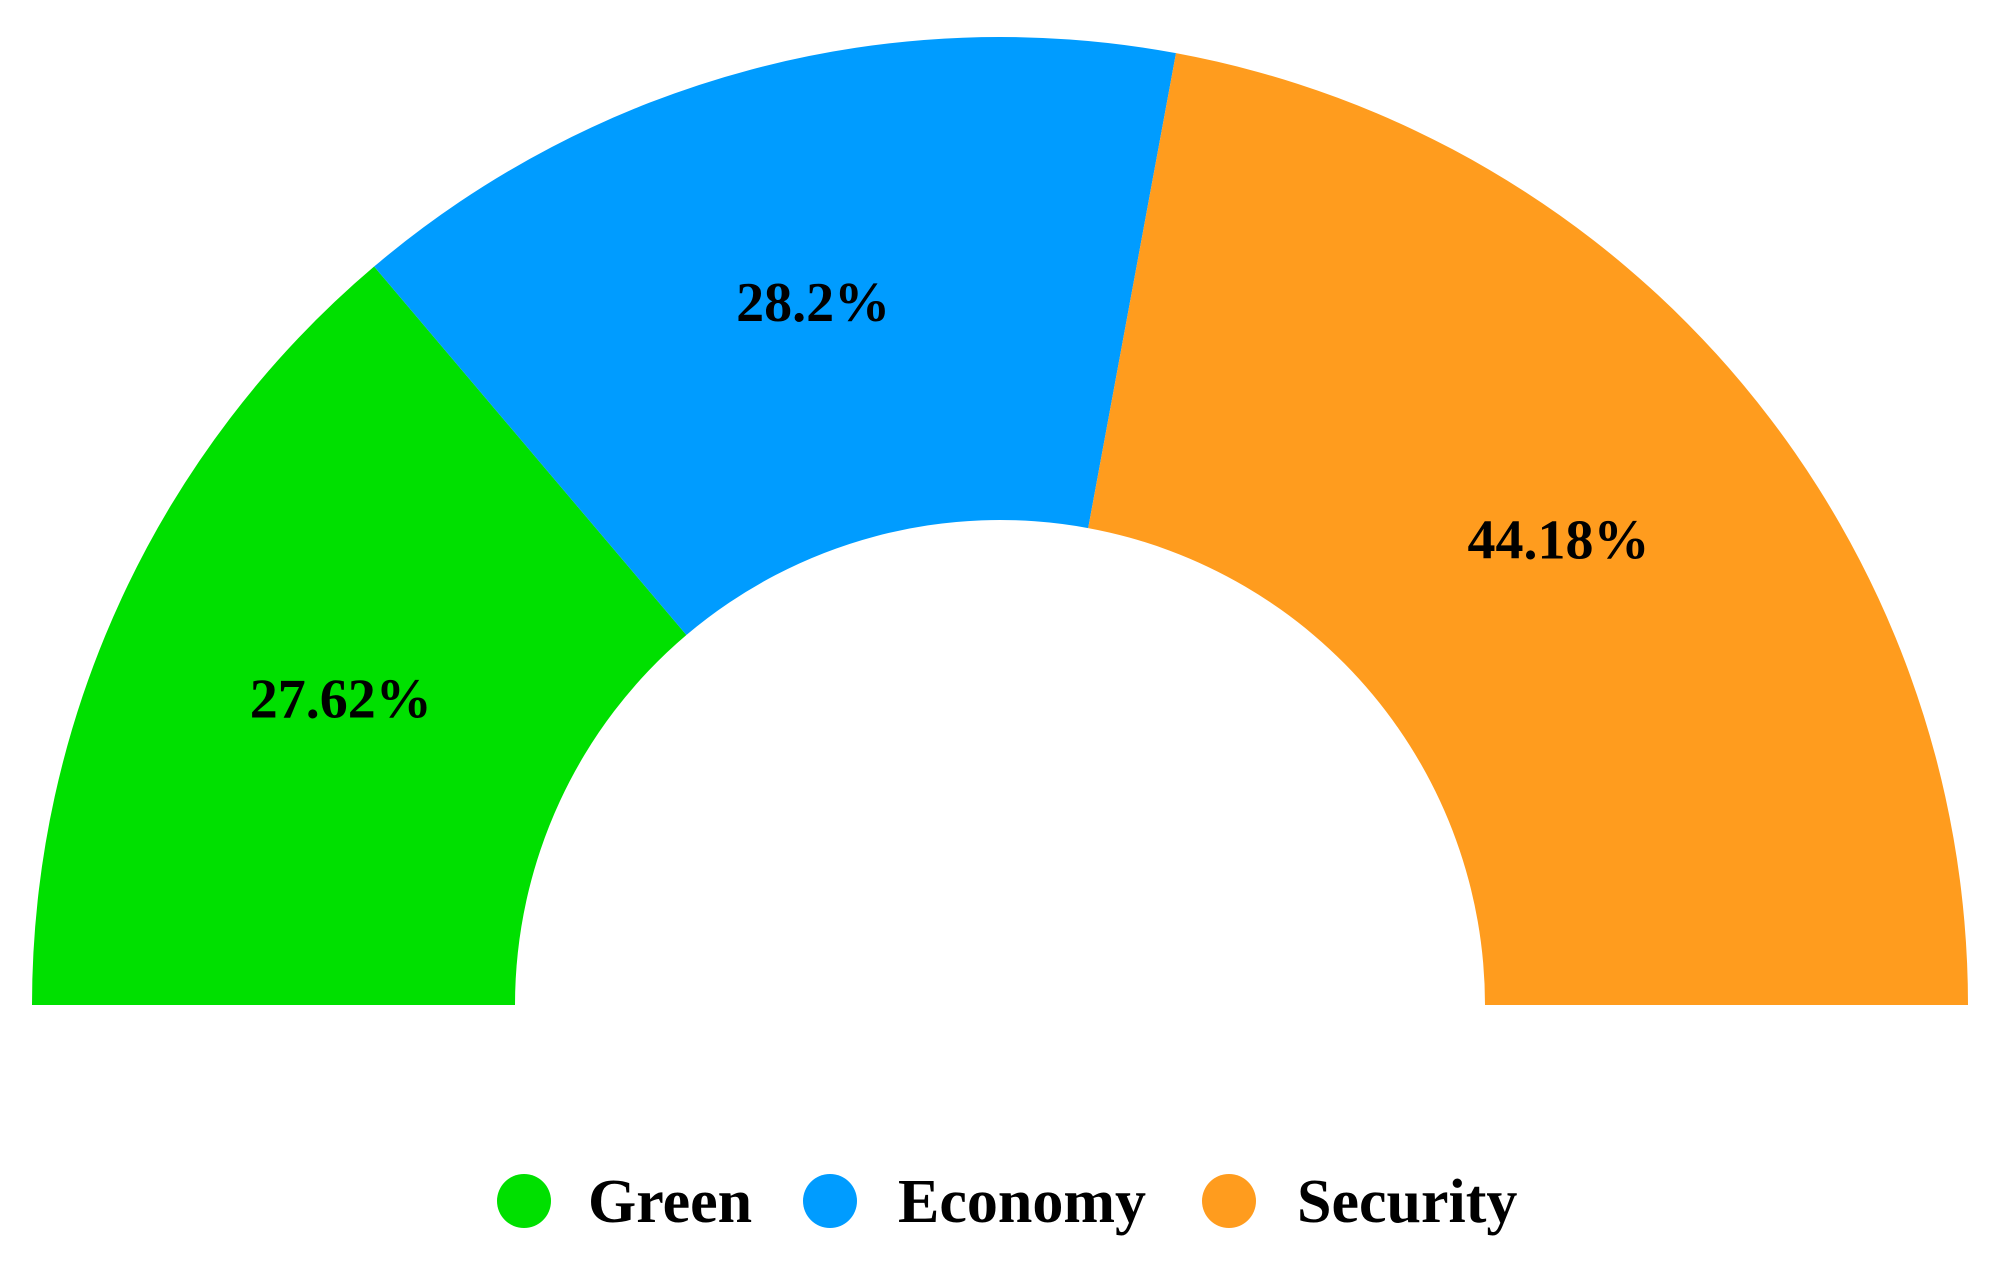 The height and width of the screenshot is (1268, 1999). I want to click on legend-label-green: Green, so click(670, 1202).